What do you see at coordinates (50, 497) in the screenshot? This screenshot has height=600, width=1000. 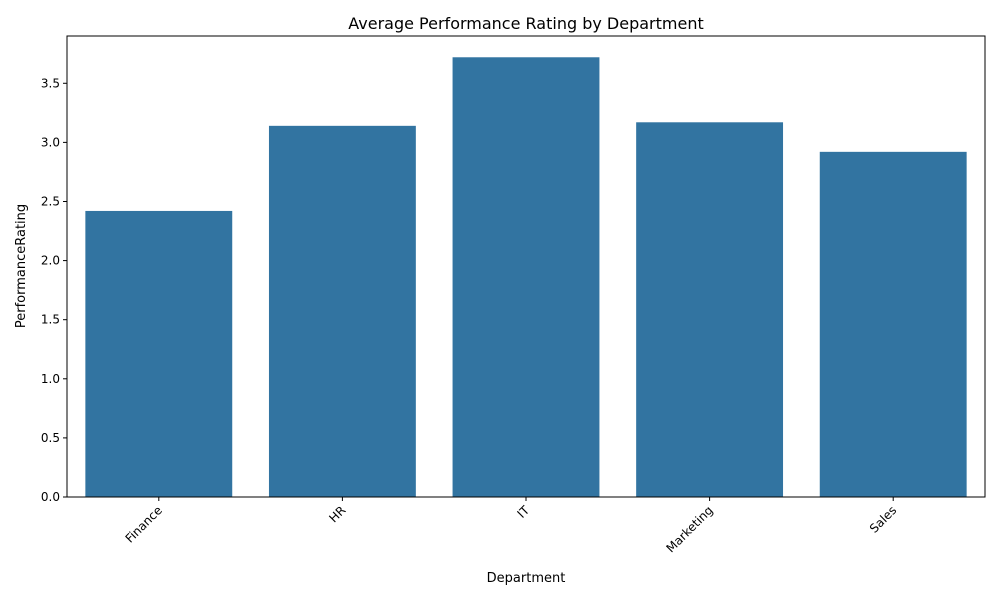 I see `y-tick-label: 0.0` at bounding box center [50, 497].